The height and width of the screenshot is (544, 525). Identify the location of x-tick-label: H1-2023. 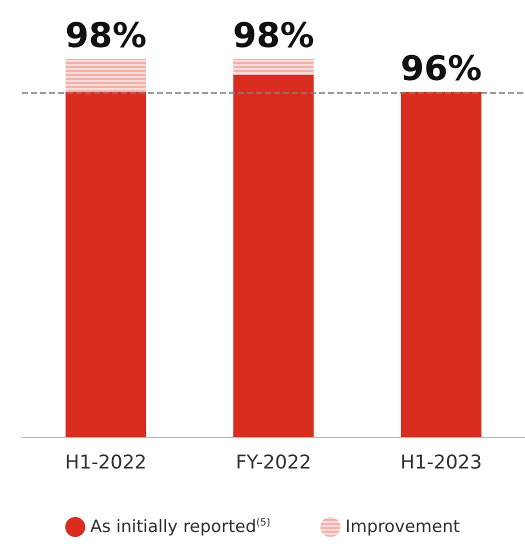
(441, 463).